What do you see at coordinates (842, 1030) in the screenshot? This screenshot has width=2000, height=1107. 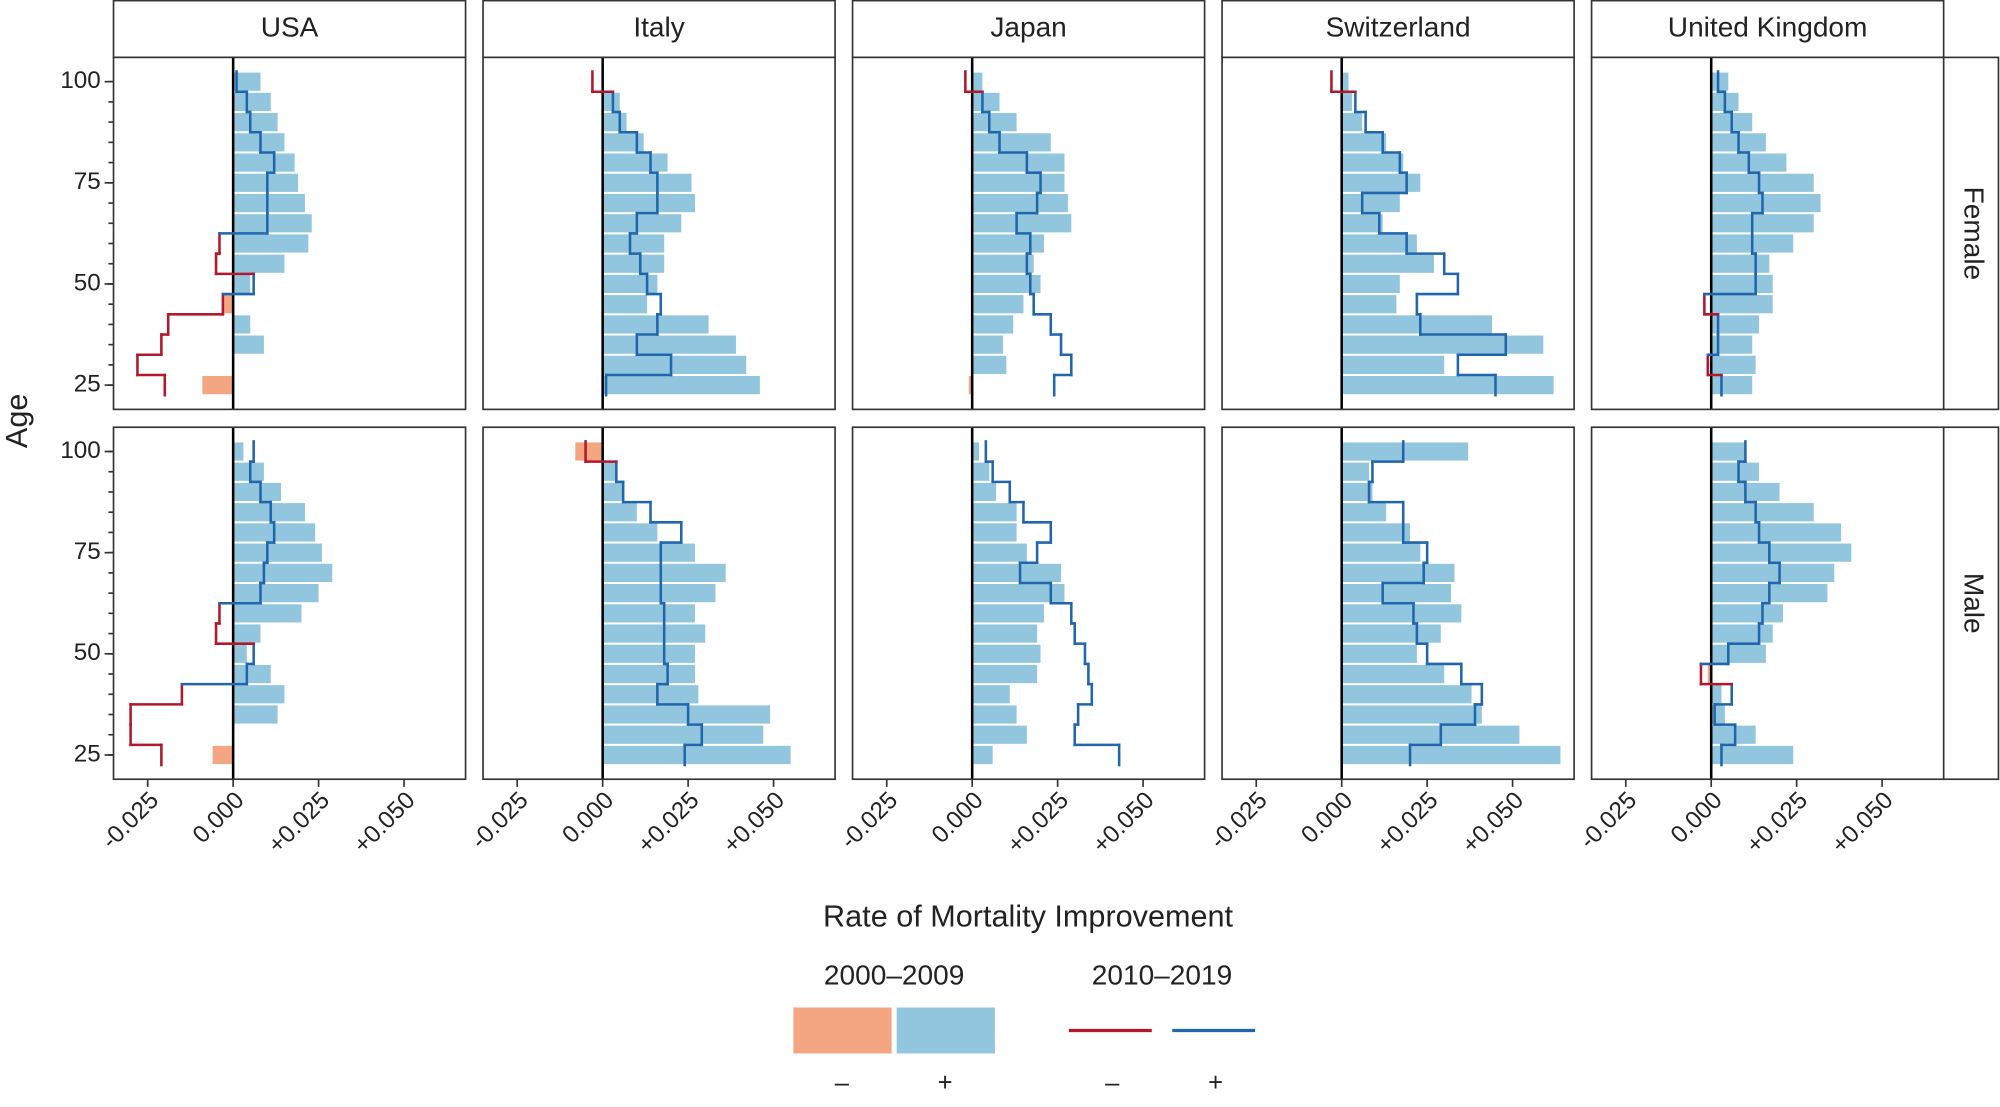 I see `legend-key` at bounding box center [842, 1030].